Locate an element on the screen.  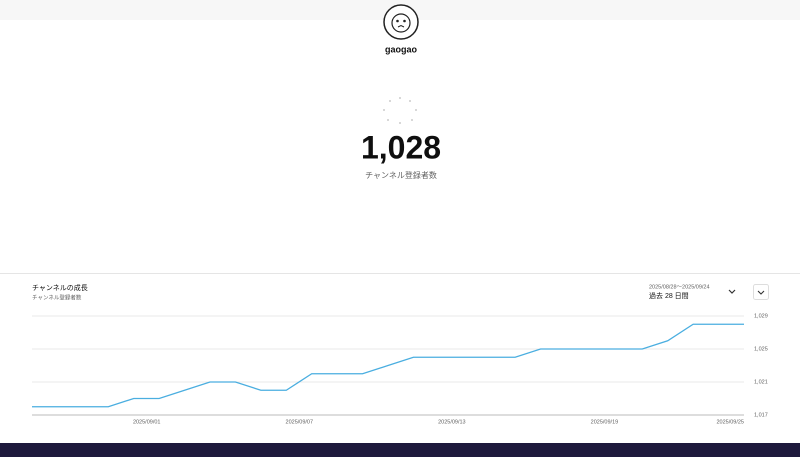
expand-button is located at coordinates (761, 292).